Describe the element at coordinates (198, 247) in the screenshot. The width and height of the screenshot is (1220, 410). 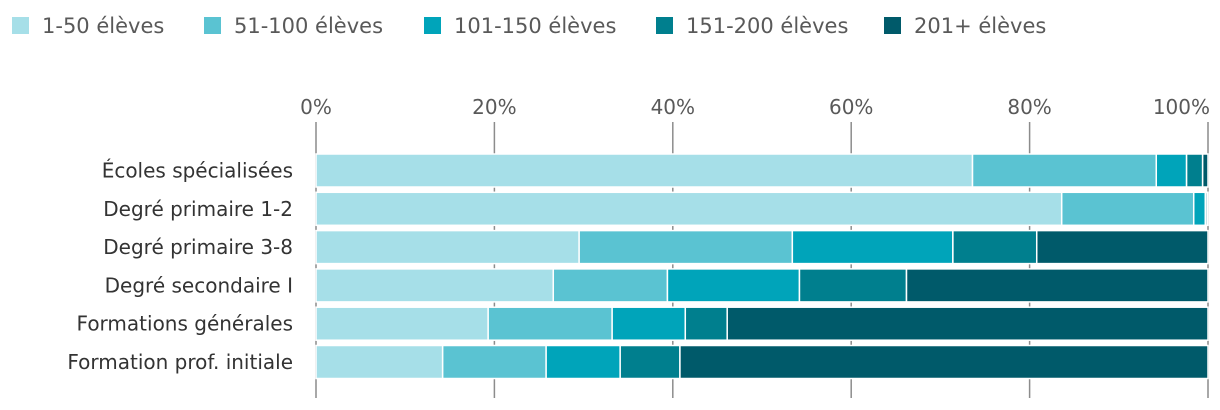
I see `category-label: Degré primaire 3-8` at that location.